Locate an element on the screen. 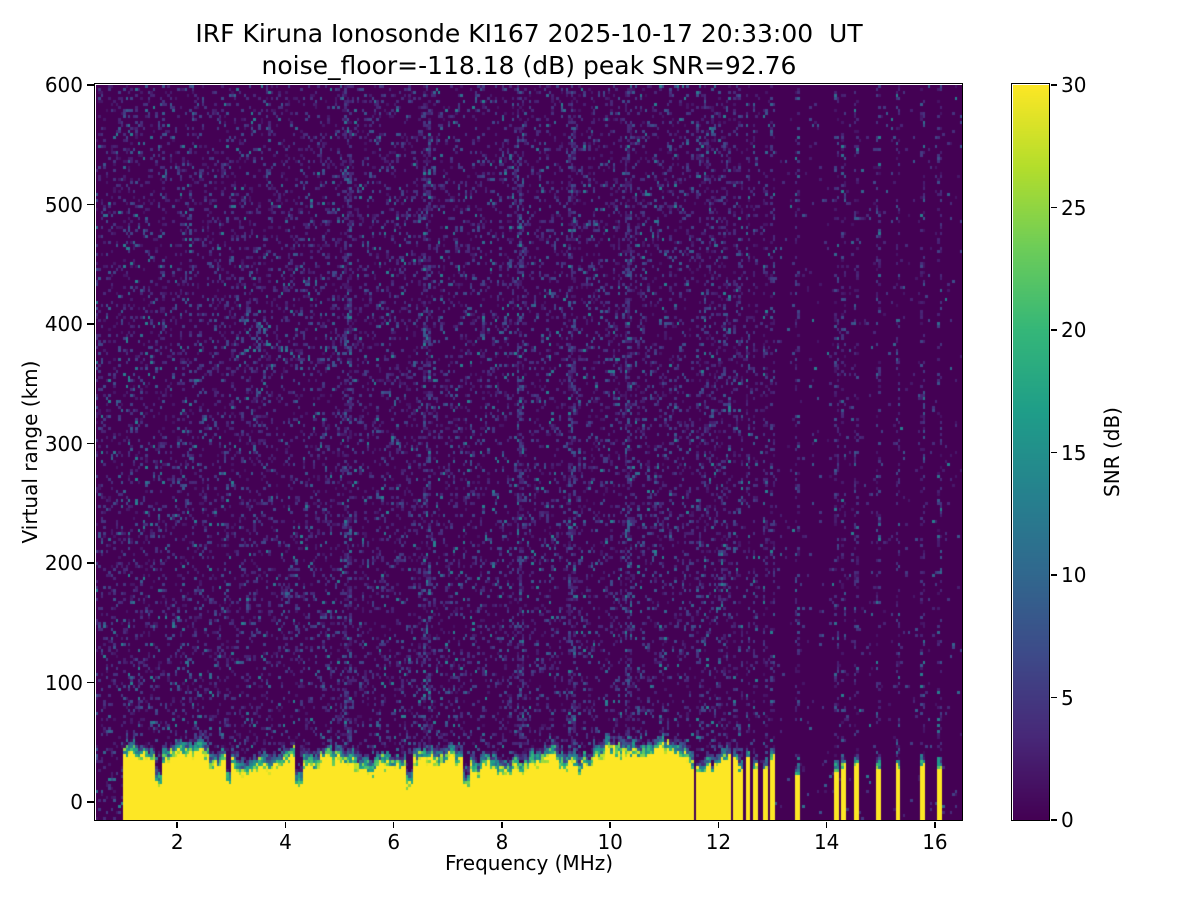  y-tick-label: 100 is located at coordinates (63, 682).